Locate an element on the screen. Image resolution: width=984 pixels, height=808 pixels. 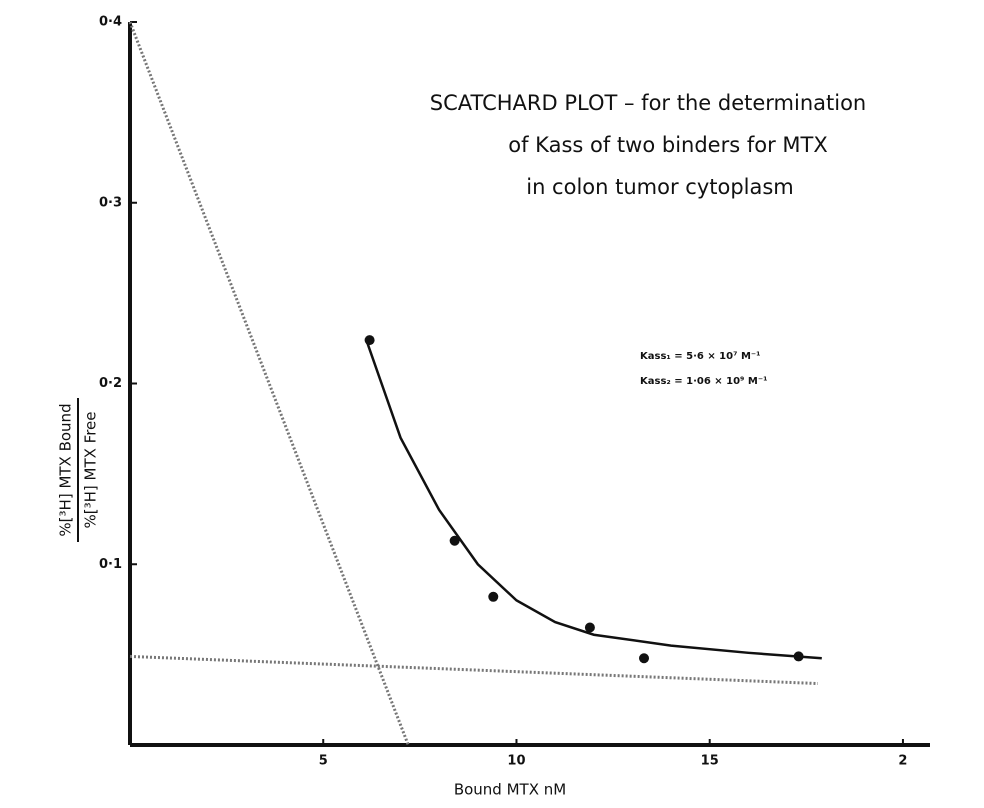
x-tick-label: 2 is located at coordinates (902, 761).